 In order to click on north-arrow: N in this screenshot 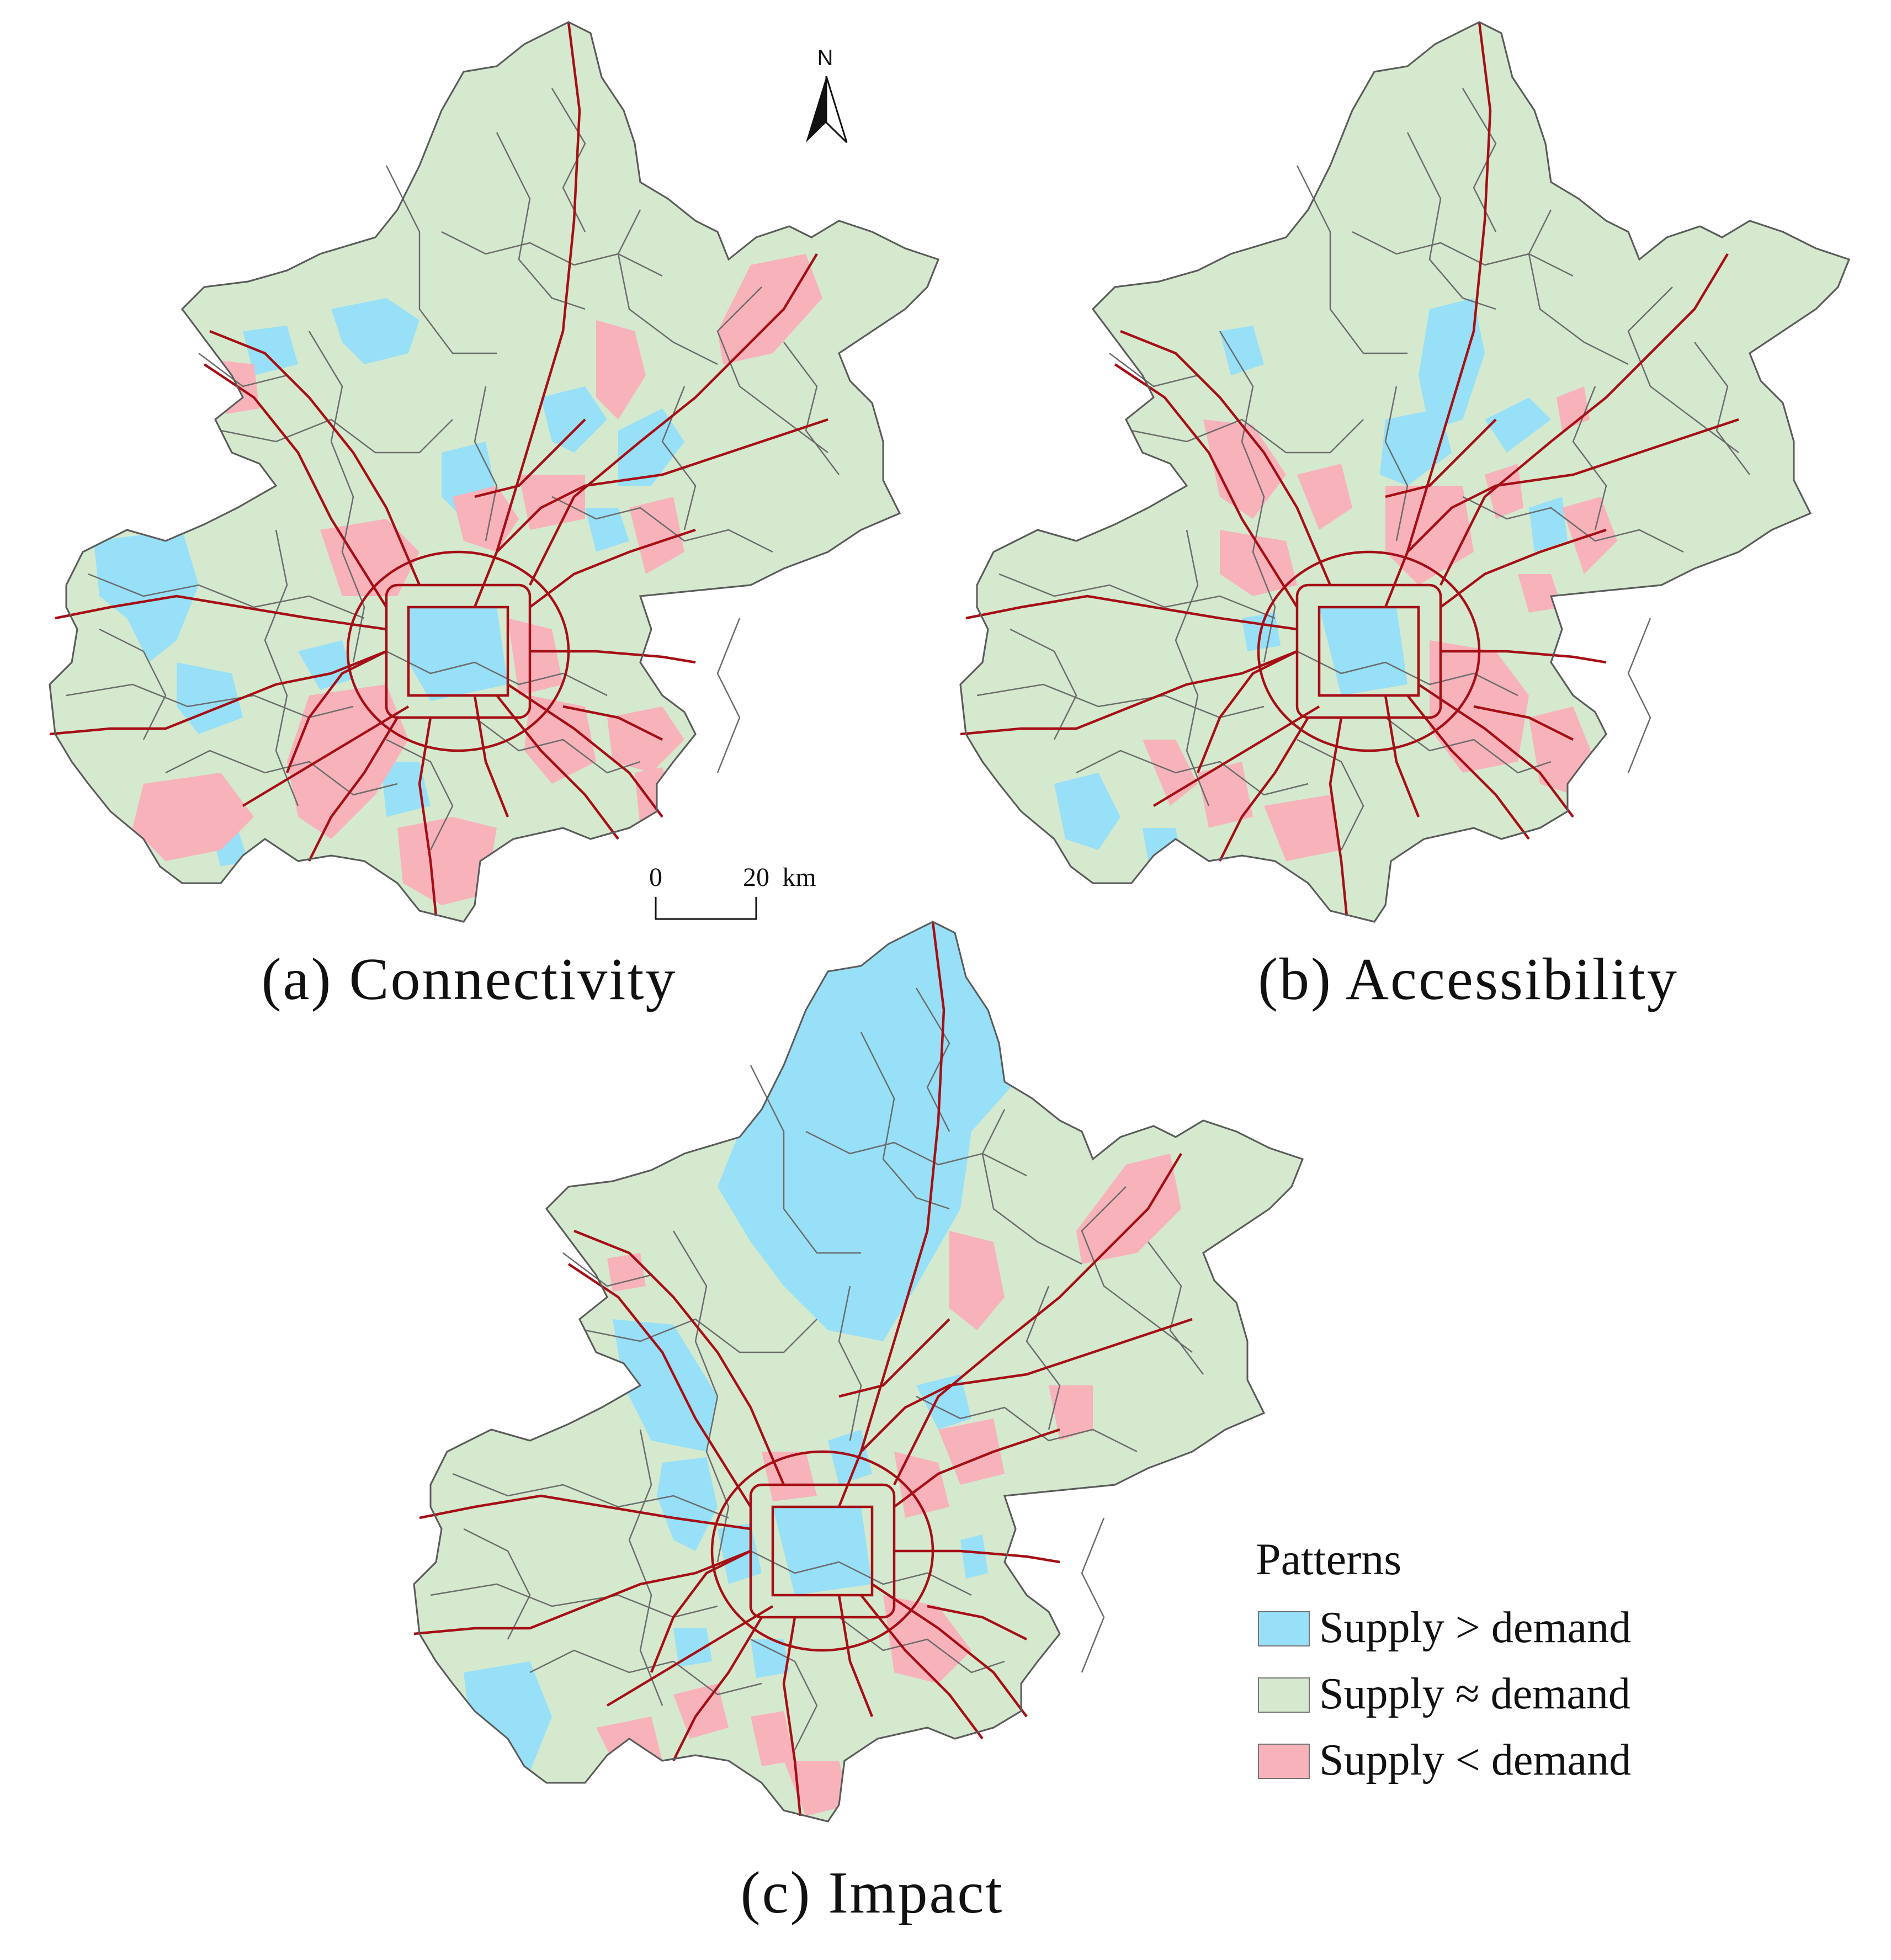, I will do `click(827, 95)`.